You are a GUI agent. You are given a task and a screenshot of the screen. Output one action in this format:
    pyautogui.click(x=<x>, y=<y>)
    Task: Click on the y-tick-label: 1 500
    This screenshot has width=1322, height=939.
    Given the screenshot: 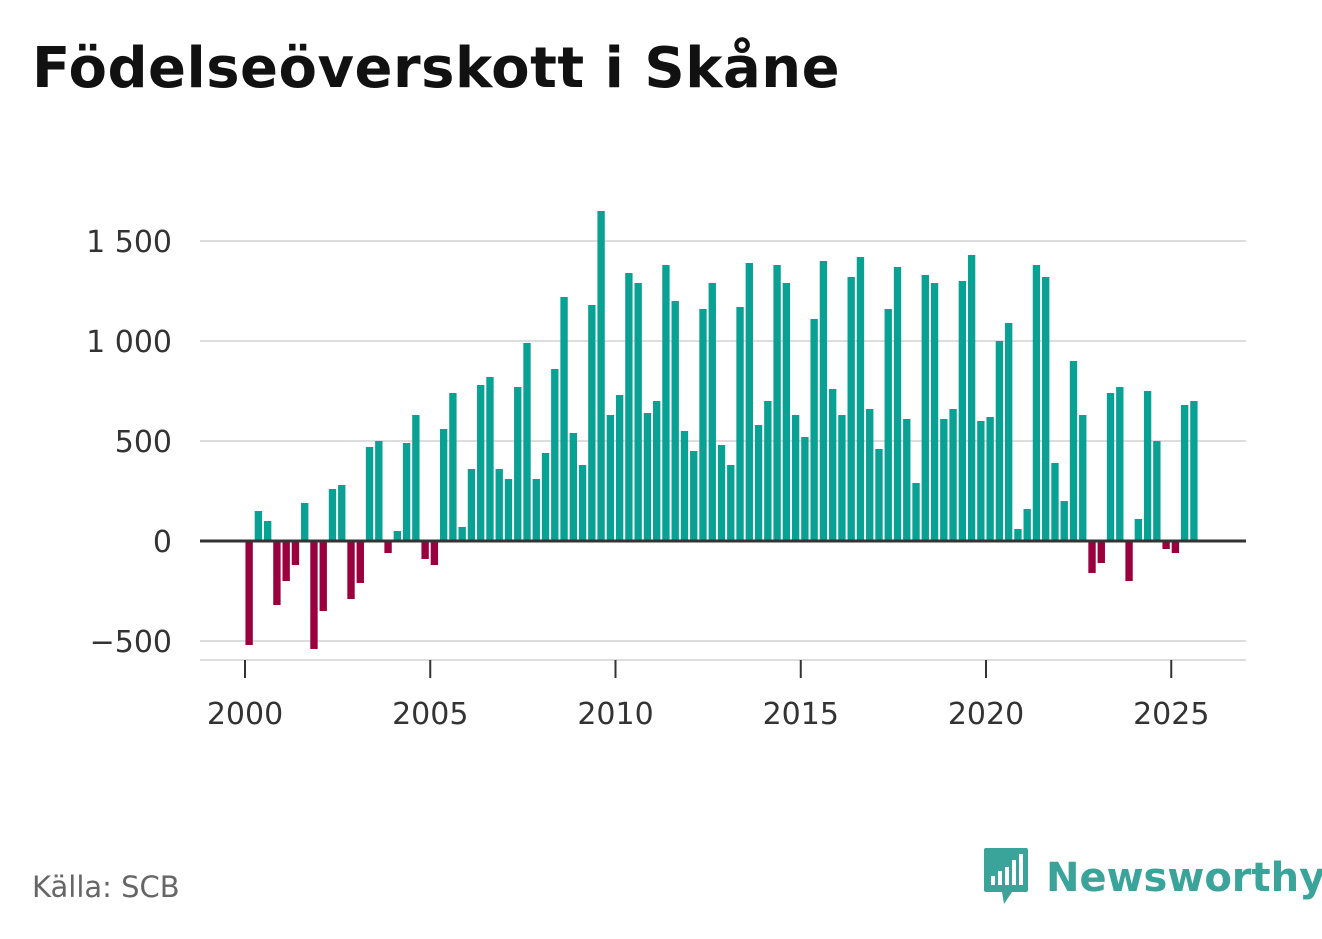 What is the action you would take?
    pyautogui.click(x=129, y=242)
    